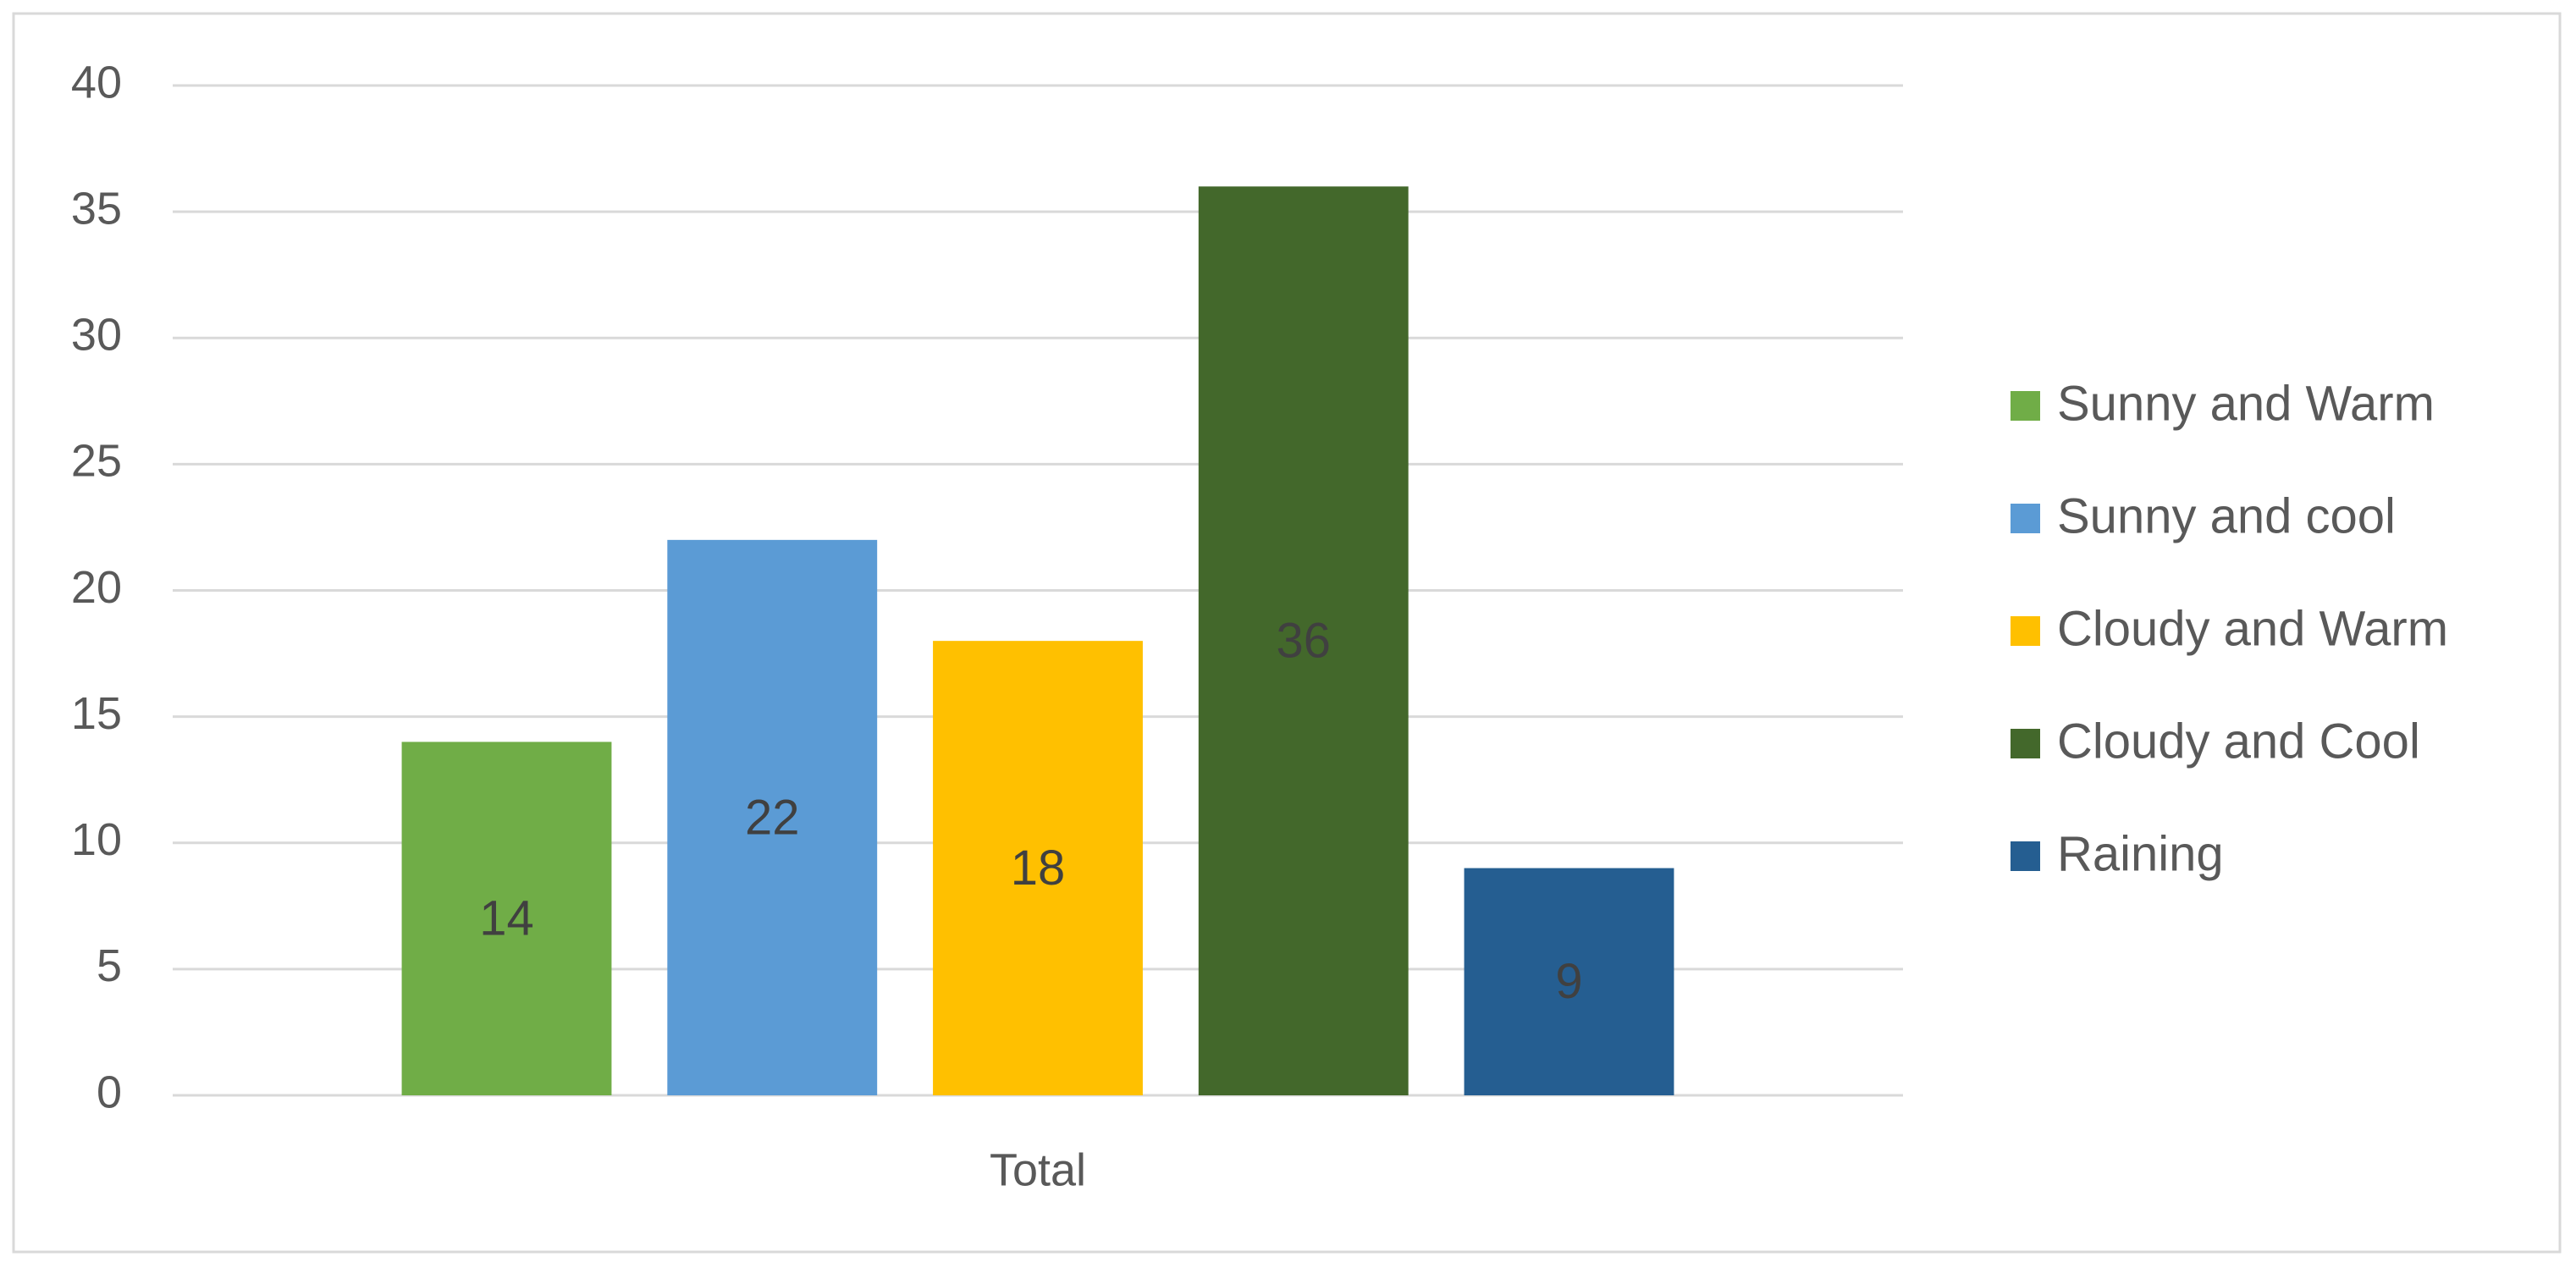  Describe the element at coordinates (2238, 741) in the screenshot. I see `legend-label: Cloudy and Cool` at that location.